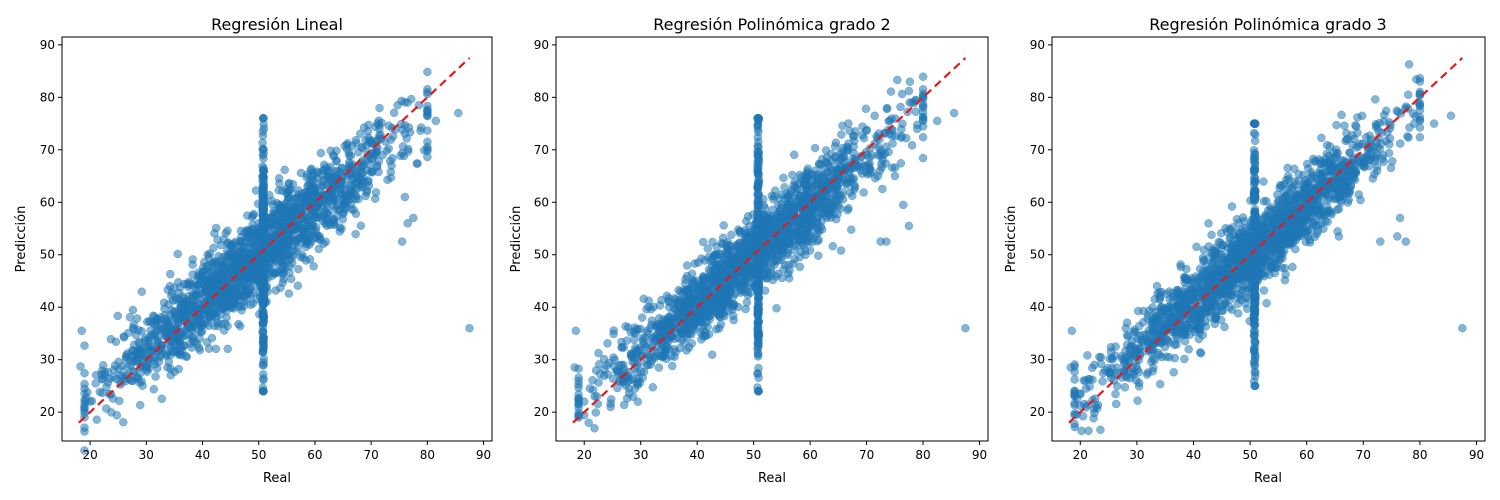 This screenshot has height=500, width=1500. Describe the element at coordinates (771, 24) in the screenshot. I see `panel-title: Regresión Polinómica grado 2` at that location.